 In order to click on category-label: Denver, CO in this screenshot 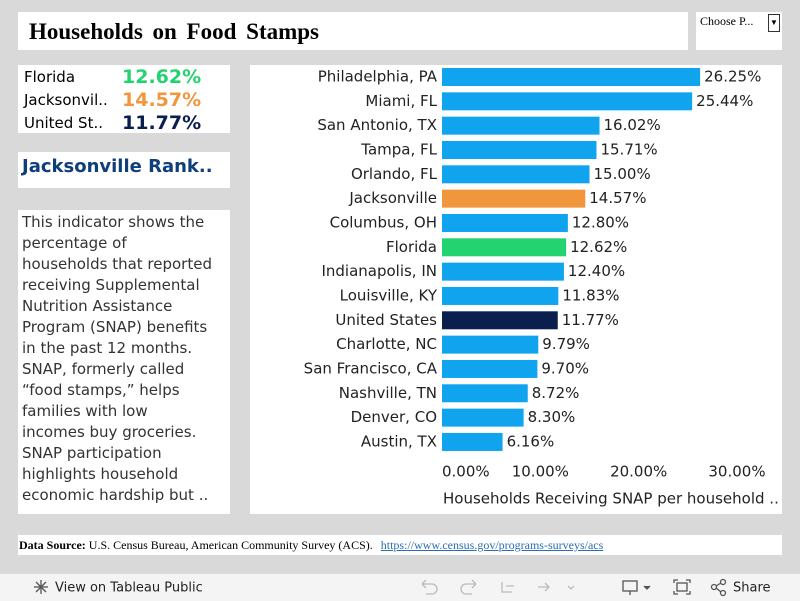, I will do `click(394, 417)`.